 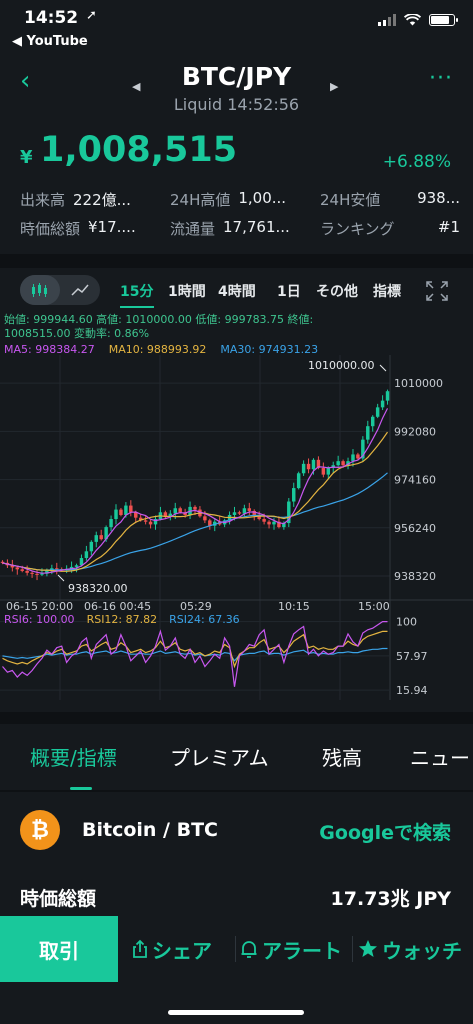 What do you see at coordinates (448, 227) in the screenshot?
I see `stat-value: #1` at bounding box center [448, 227].